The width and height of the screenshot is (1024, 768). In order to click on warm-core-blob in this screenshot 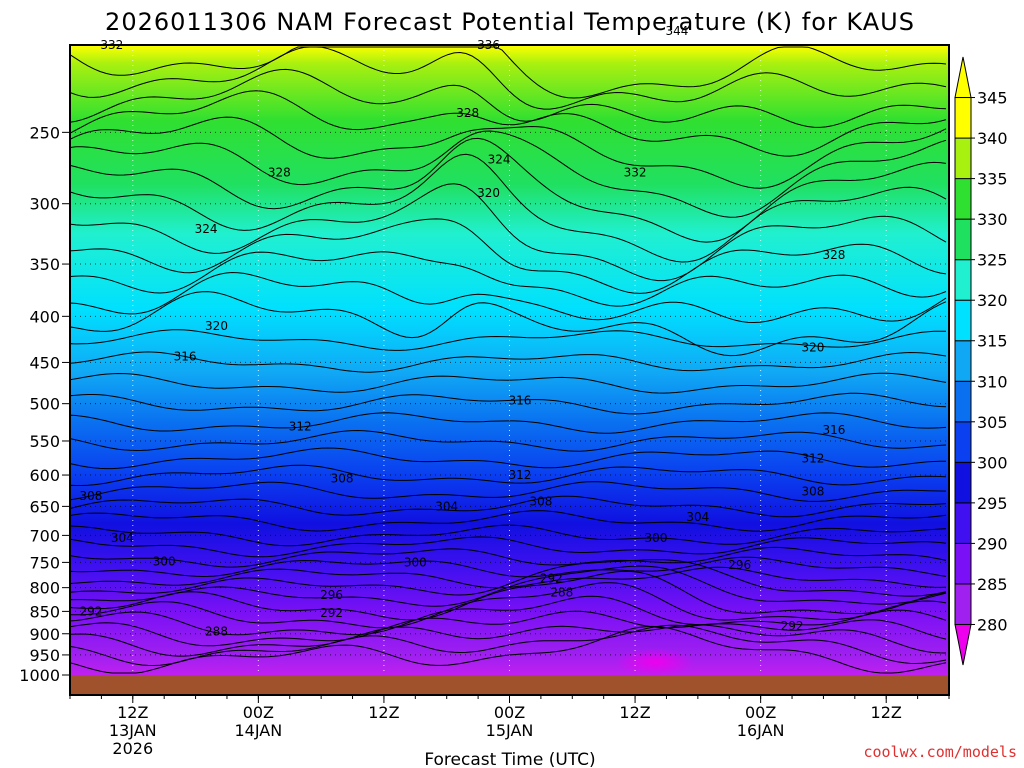, I will do `click(655, 662)`.